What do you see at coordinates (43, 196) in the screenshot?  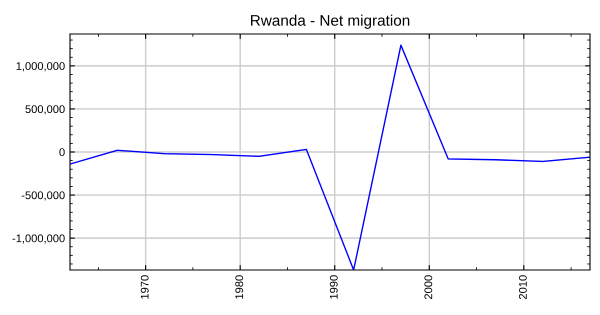 I see `y-tick-label: -500,000` at bounding box center [43, 196].